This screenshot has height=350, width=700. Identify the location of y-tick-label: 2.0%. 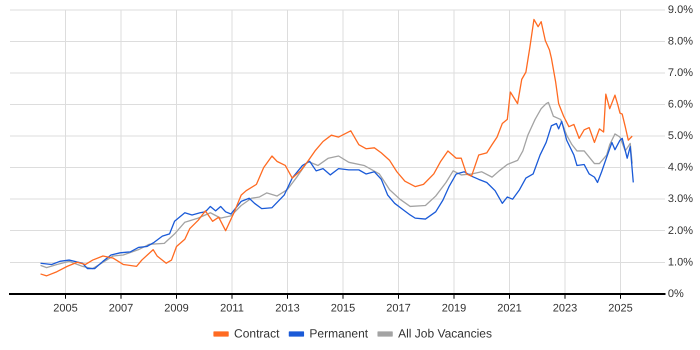
(681, 230).